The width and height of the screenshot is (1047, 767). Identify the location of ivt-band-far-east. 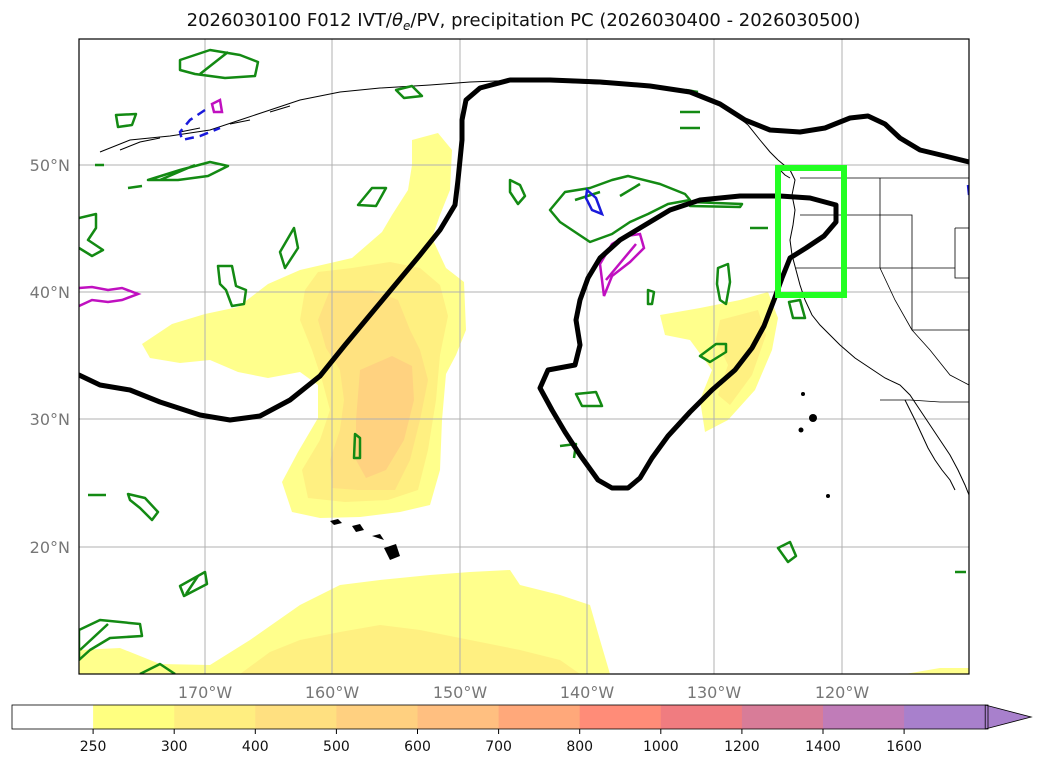
(937, 671).